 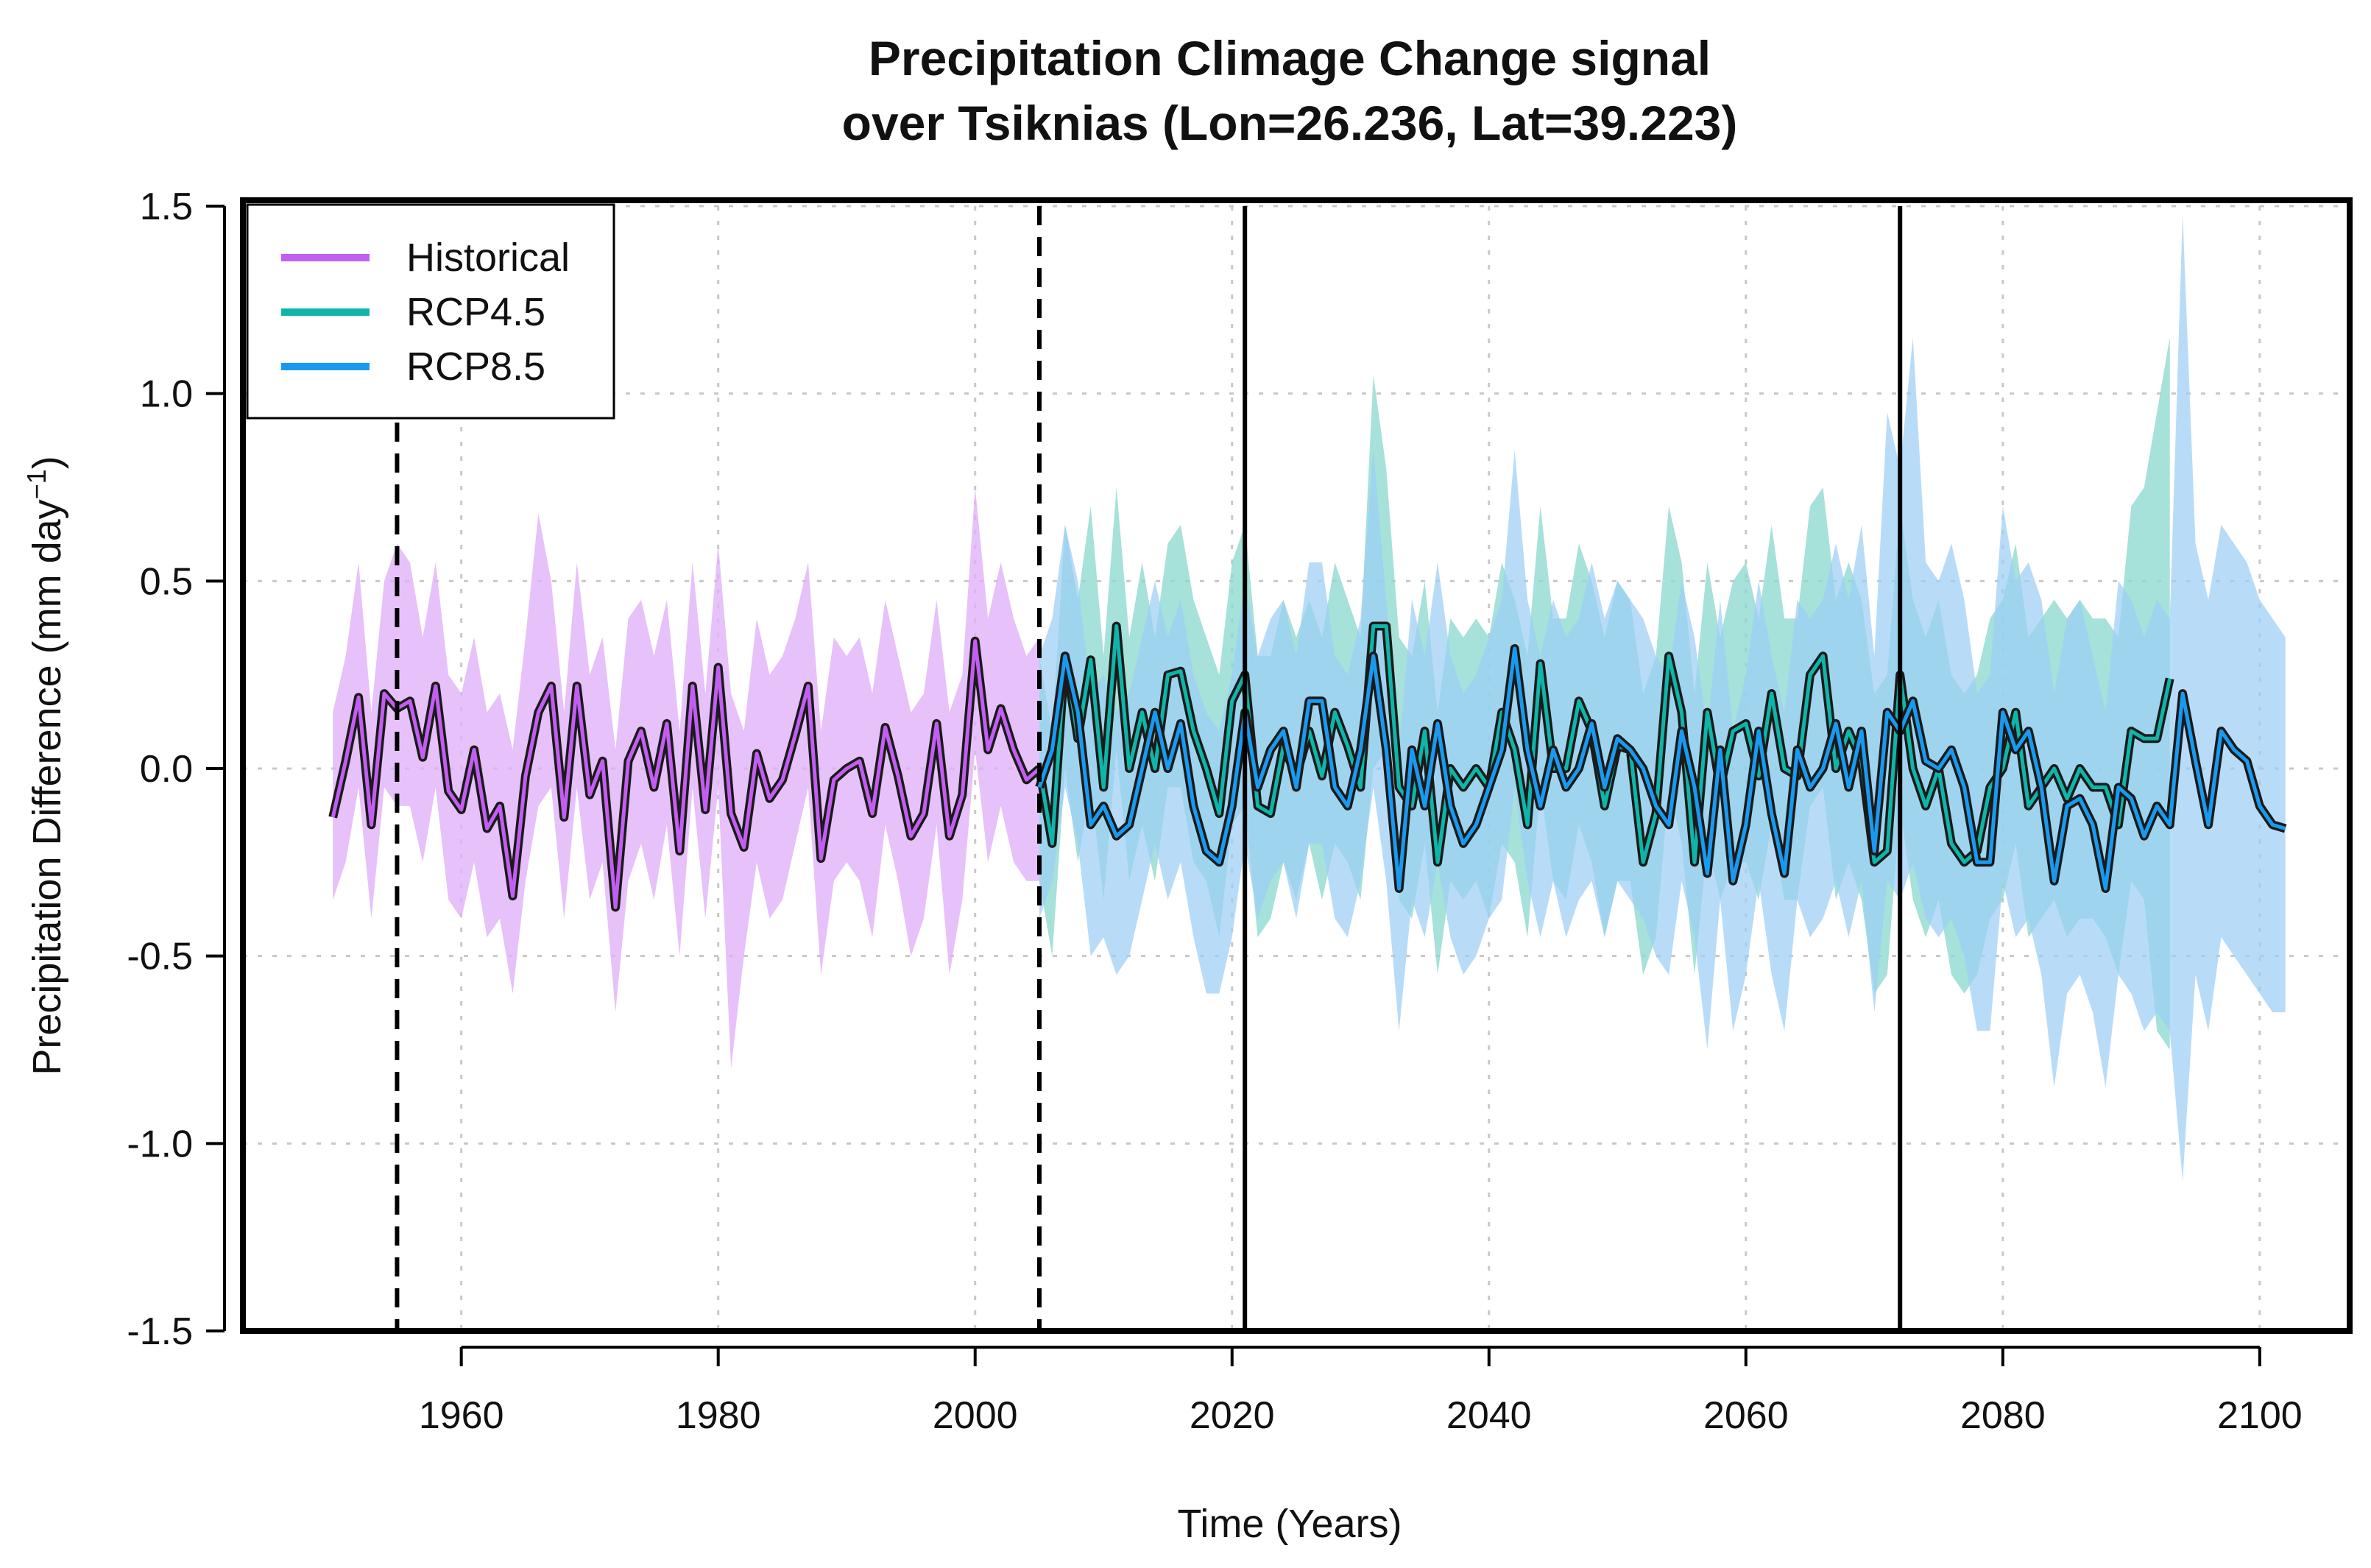 I want to click on x-tick-label-2100: 2100, so click(x=2260, y=1415).